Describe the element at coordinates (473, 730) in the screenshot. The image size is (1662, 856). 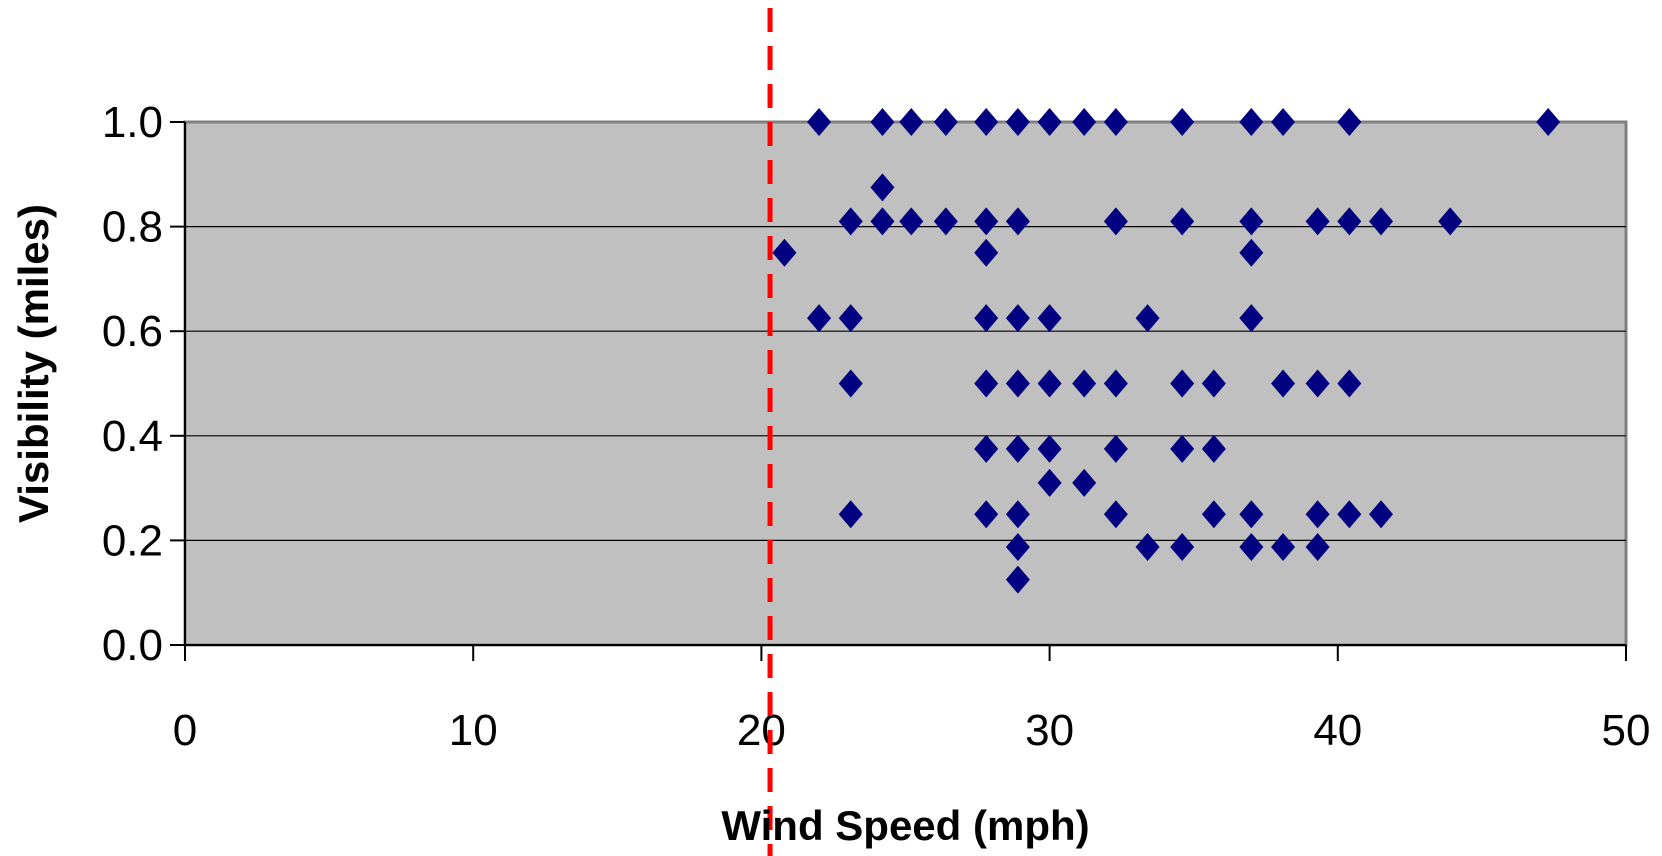
I see `x-tick-label: 10` at that location.